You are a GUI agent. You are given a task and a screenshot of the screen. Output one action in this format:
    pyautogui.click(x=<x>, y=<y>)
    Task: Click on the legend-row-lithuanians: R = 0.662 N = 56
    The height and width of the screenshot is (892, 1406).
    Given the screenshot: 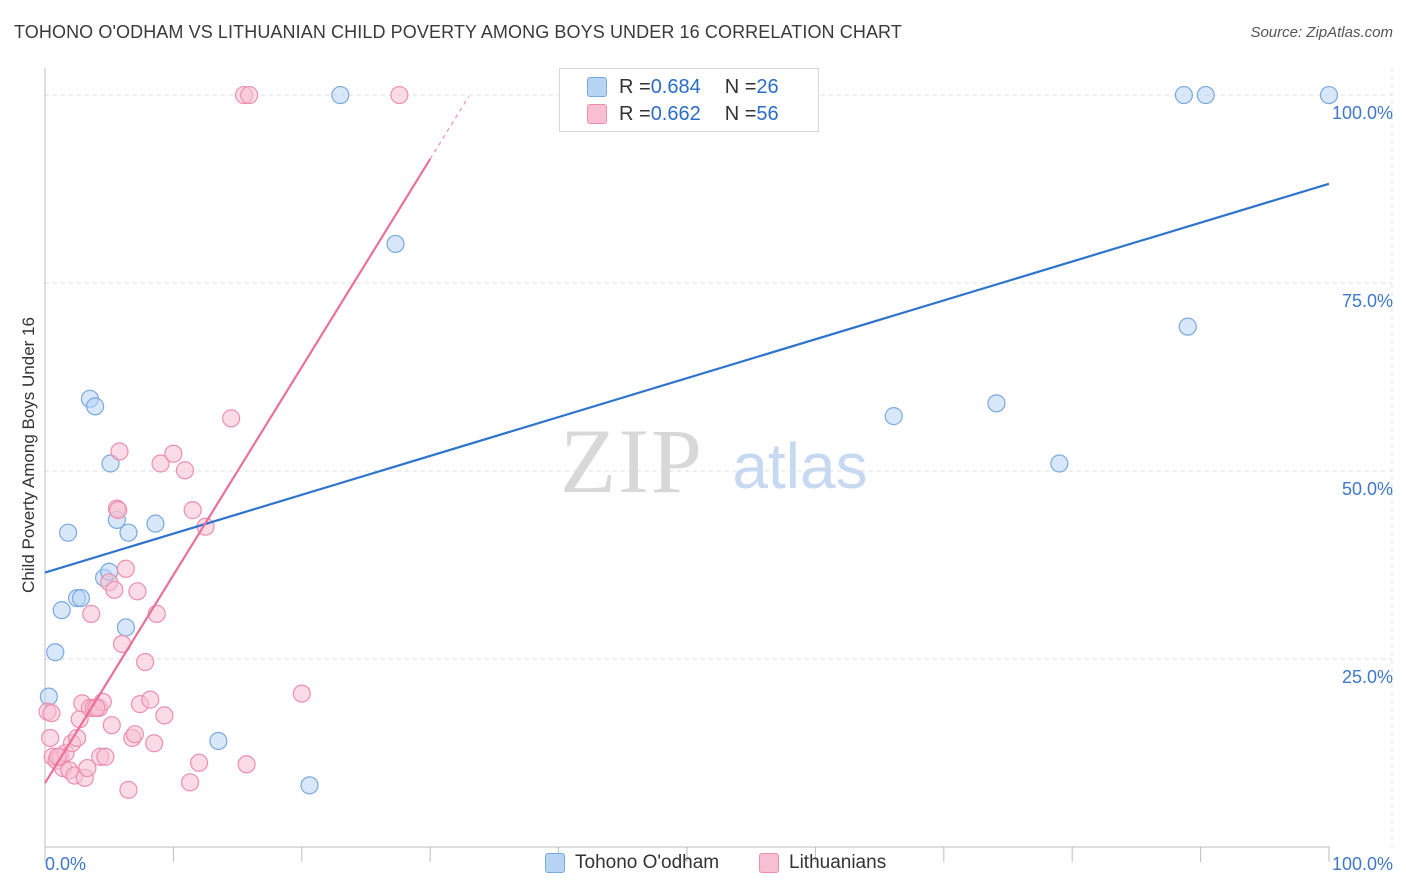 What is the action you would take?
    pyautogui.click(x=683, y=114)
    